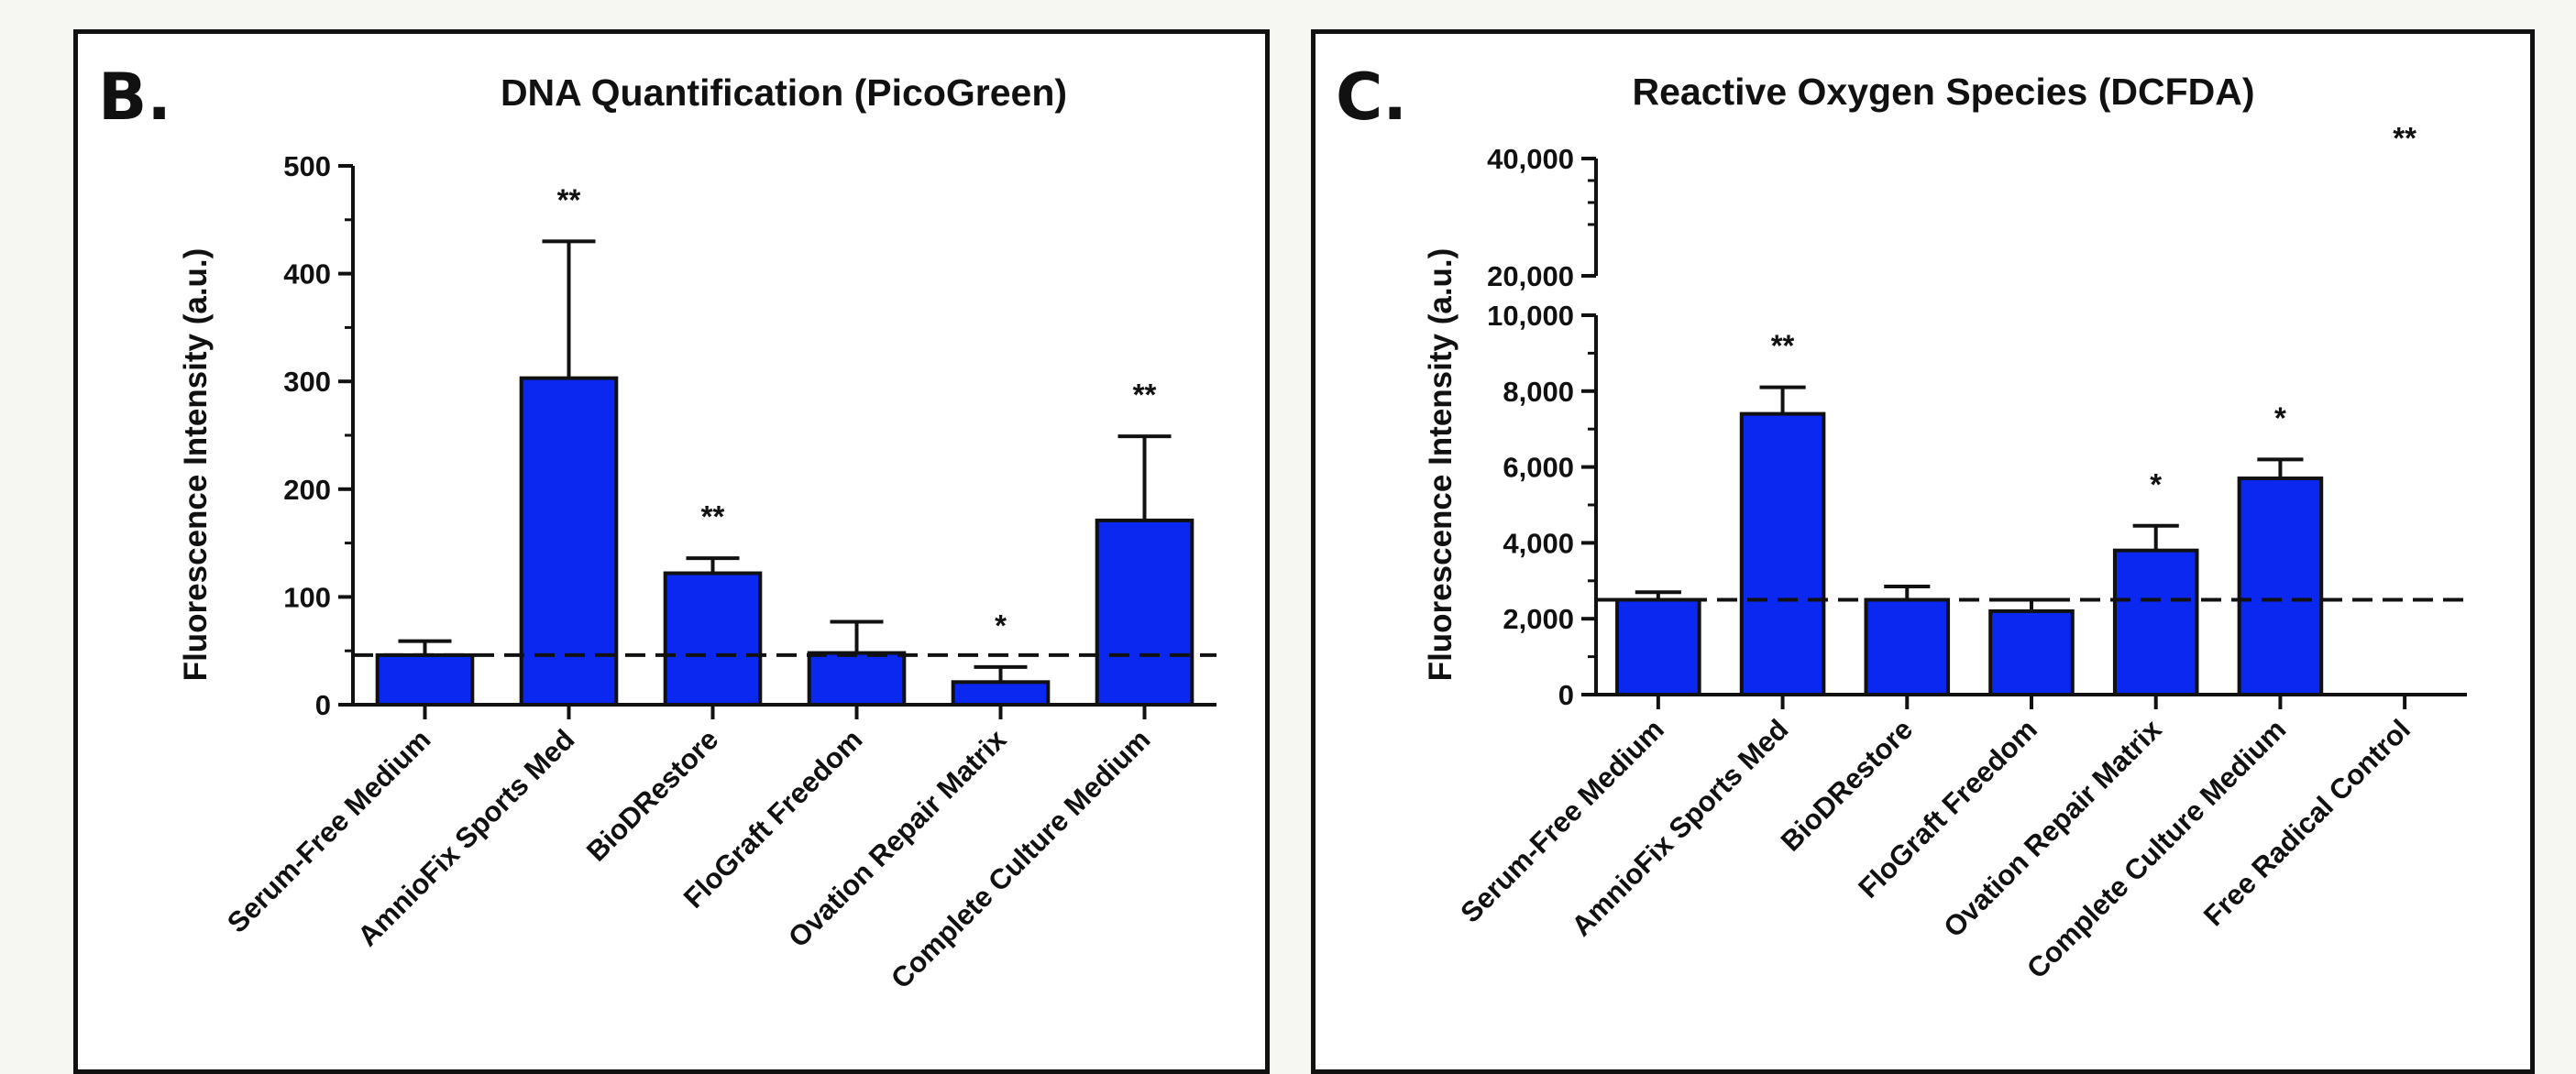 The height and width of the screenshot is (1074, 2576). I want to click on y-tick-label: 6,000, so click(1538, 468).